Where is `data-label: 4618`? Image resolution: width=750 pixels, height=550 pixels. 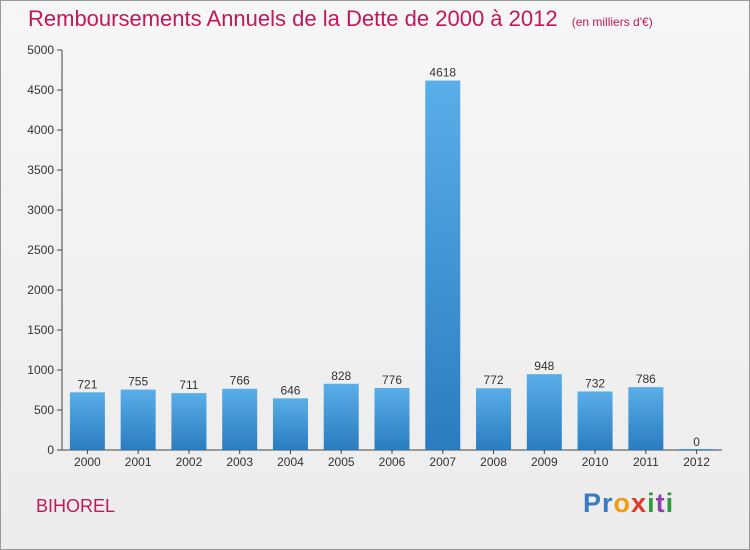
data-label: 4618 is located at coordinates (442, 73).